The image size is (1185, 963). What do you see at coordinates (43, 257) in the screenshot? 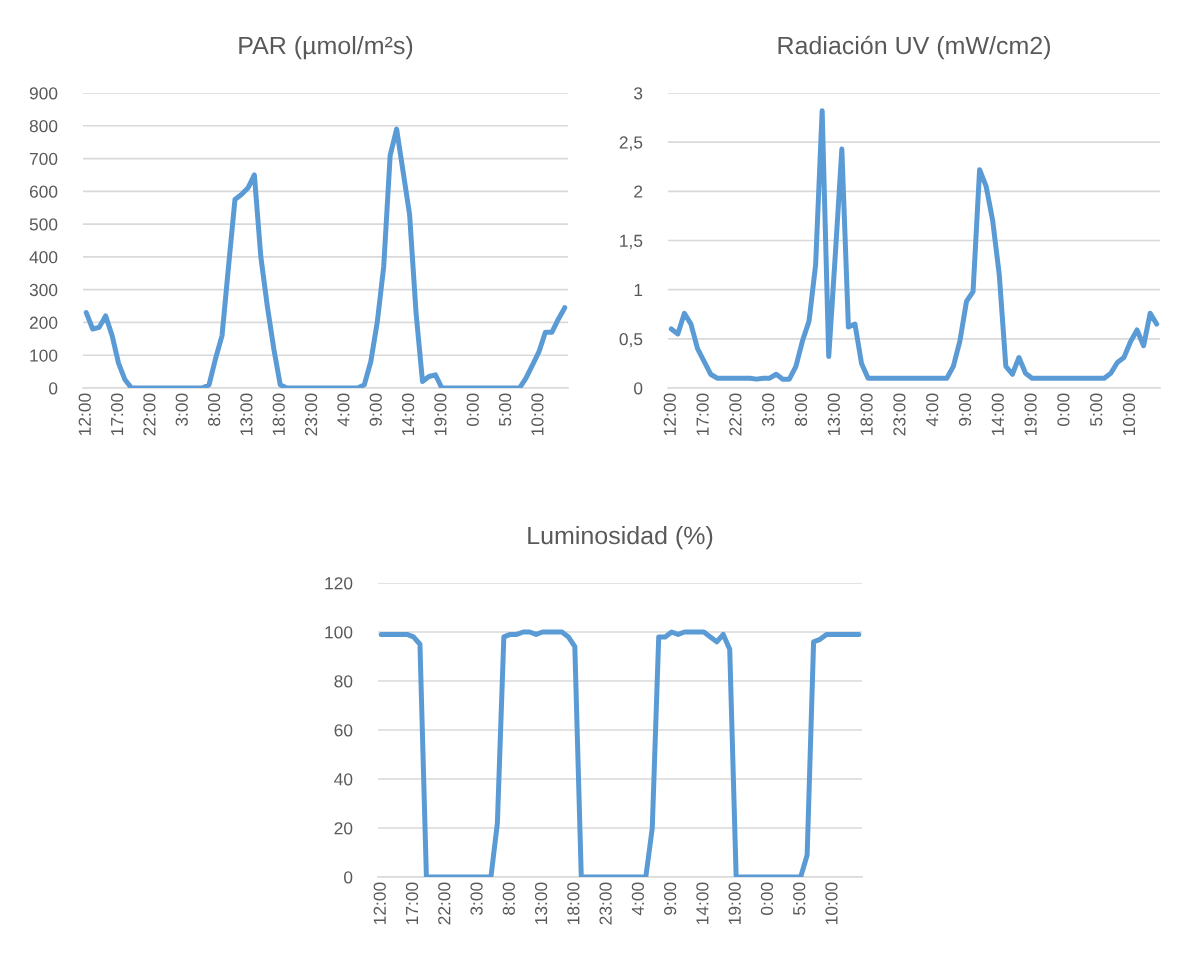
I see `y-tick-label: 400` at bounding box center [43, 257].